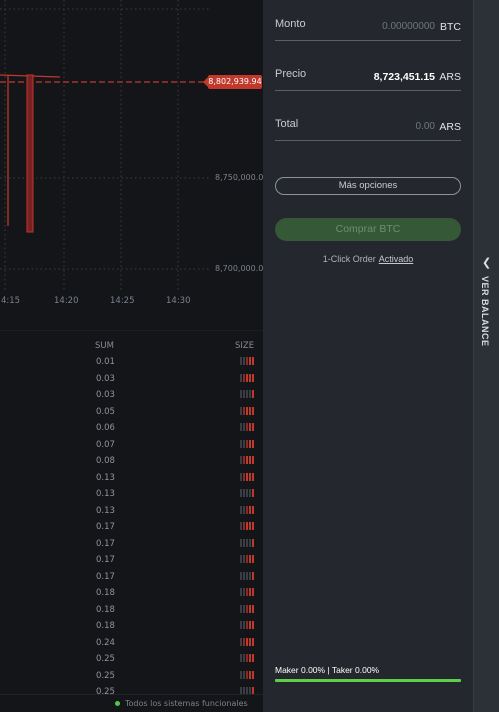 Image resolution: width=499 pixels, height=712 pixels. What do you see at coordinates (368, 120) in the screenshot?
I see `total-field: Total 0.00 ARS` at bounding box center [368, 120].